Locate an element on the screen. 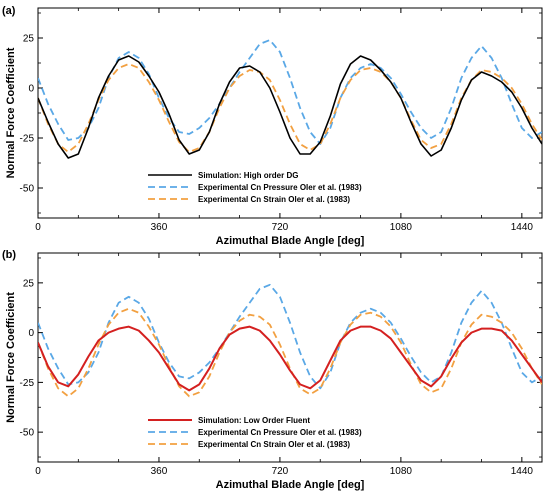 The image size is (550, 493). panel-label: (b) is located at coordinates (9, 255).